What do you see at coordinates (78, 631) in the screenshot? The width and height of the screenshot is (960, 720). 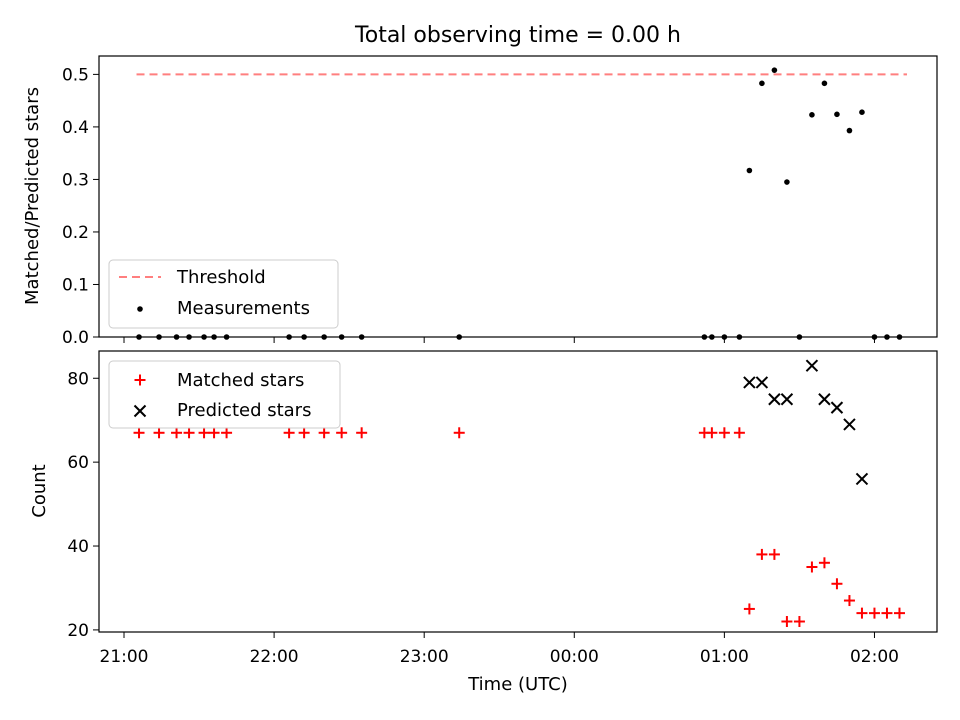 I see `bottom-y-tick-label: 20` at bounding box center [78, 631].